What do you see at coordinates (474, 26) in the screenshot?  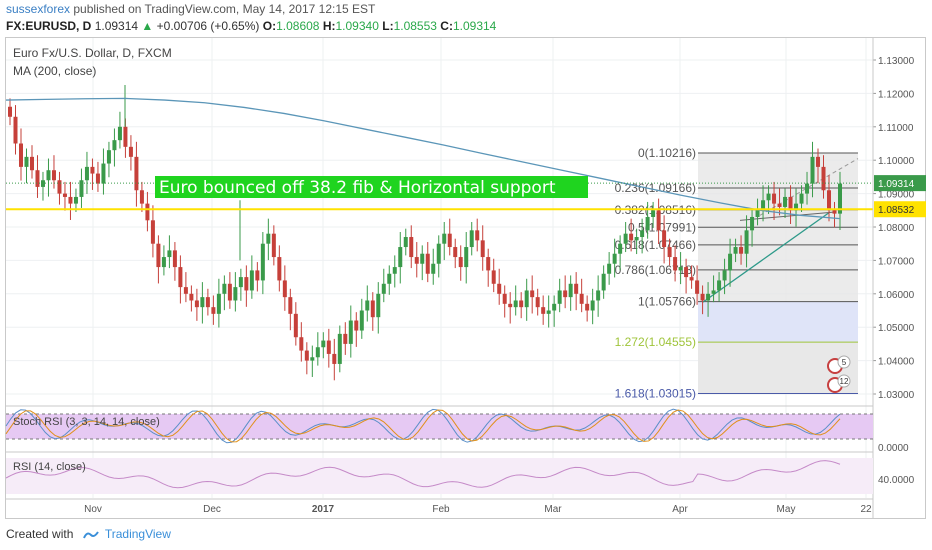 I see `close-value: 1.09314` at bounding box center [474, 26].